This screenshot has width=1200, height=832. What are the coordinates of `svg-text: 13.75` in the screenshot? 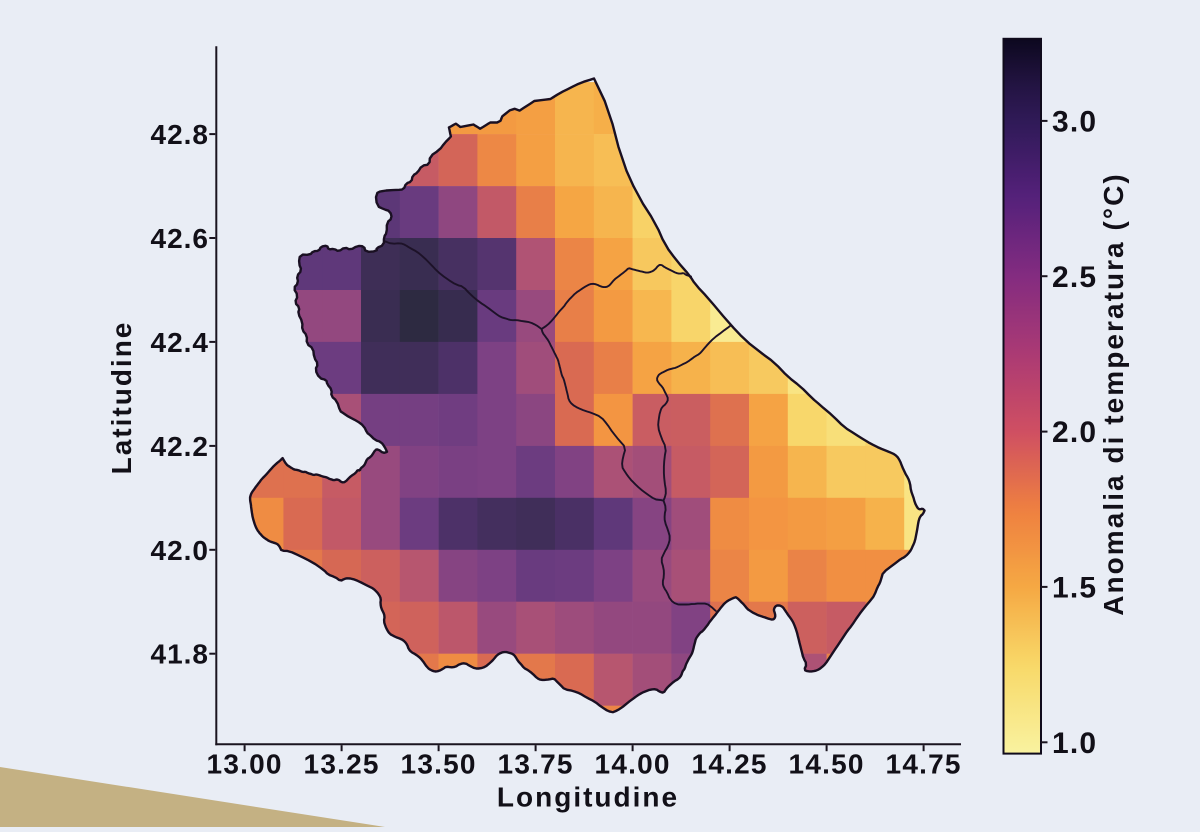 It's located at (536, 764).